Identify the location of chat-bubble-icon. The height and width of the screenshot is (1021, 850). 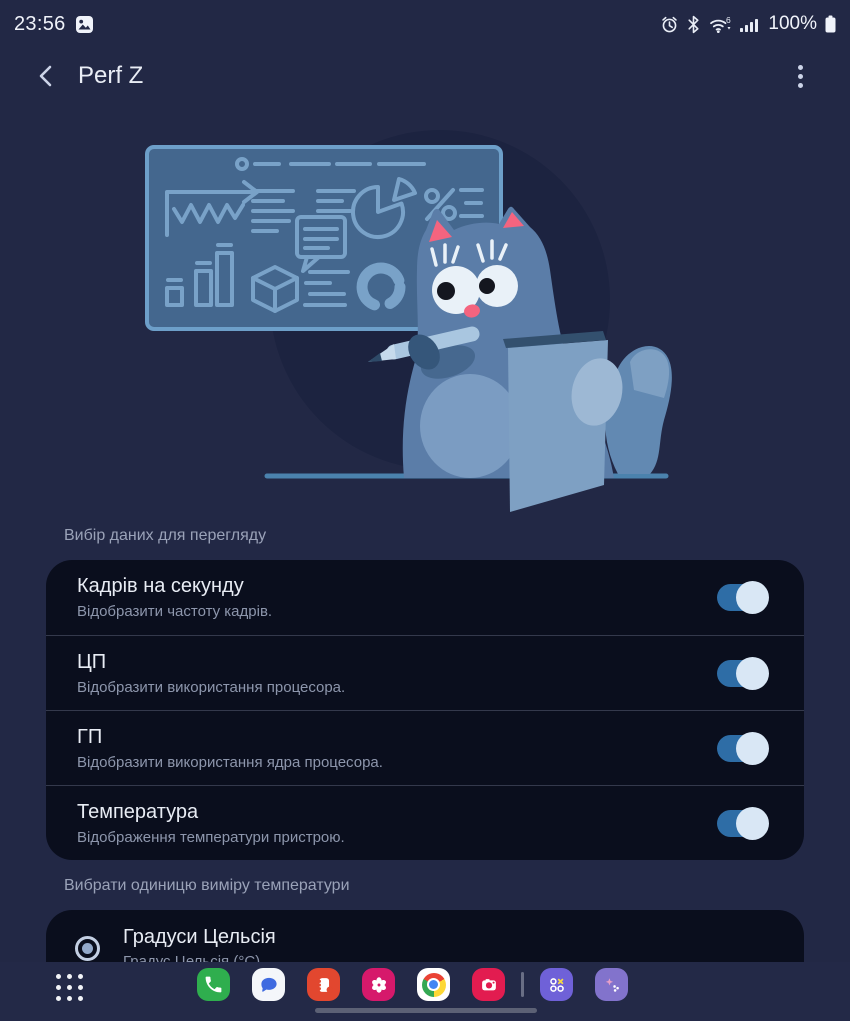
(268, 984).